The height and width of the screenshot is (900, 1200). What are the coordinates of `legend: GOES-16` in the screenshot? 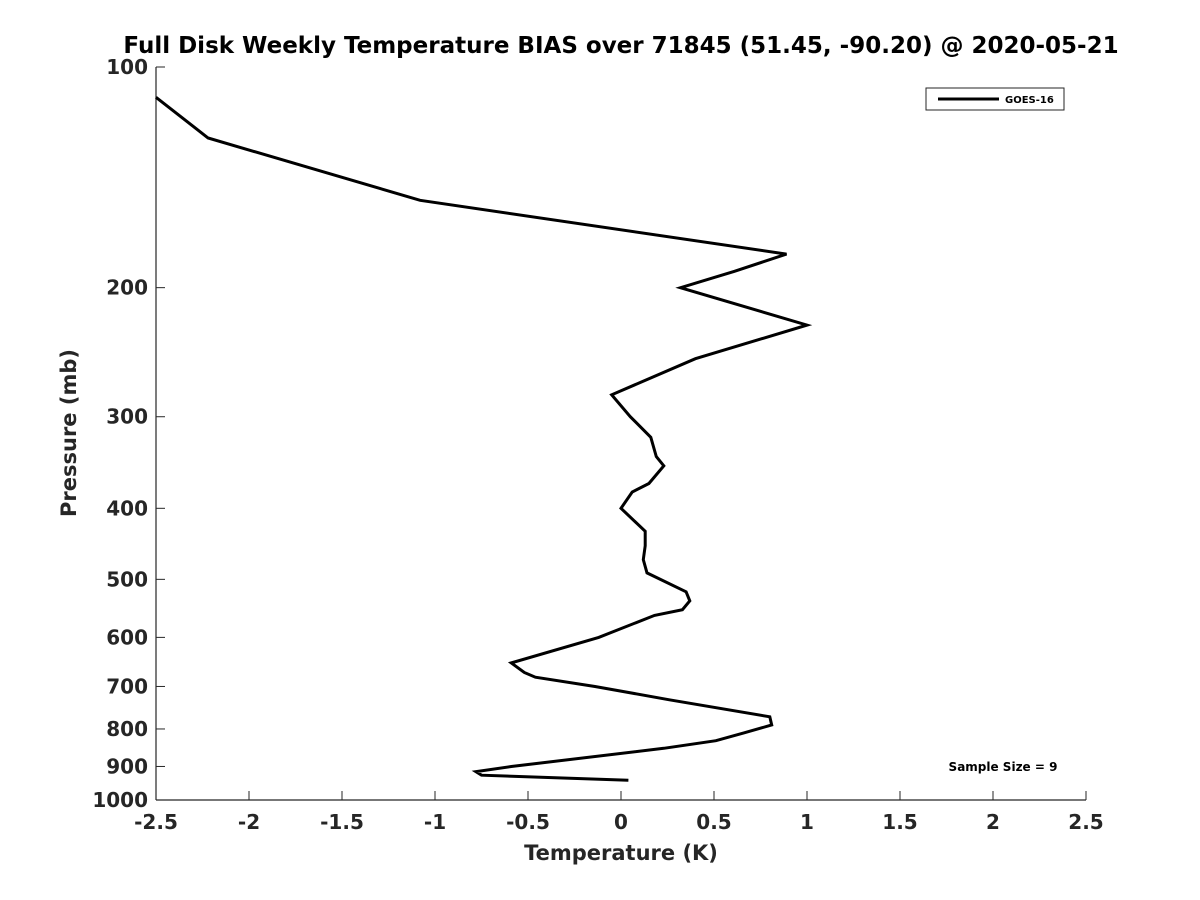 It's located at (995, 99).